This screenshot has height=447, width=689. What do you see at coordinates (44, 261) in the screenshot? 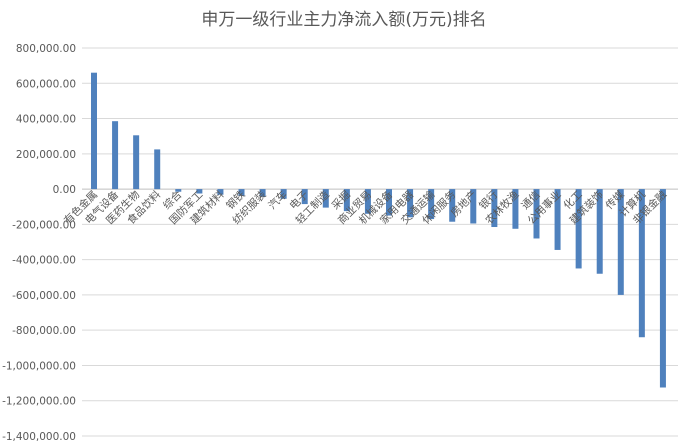
I see `y-tick-label: -400,000.00` at bounding box center [44, 261].